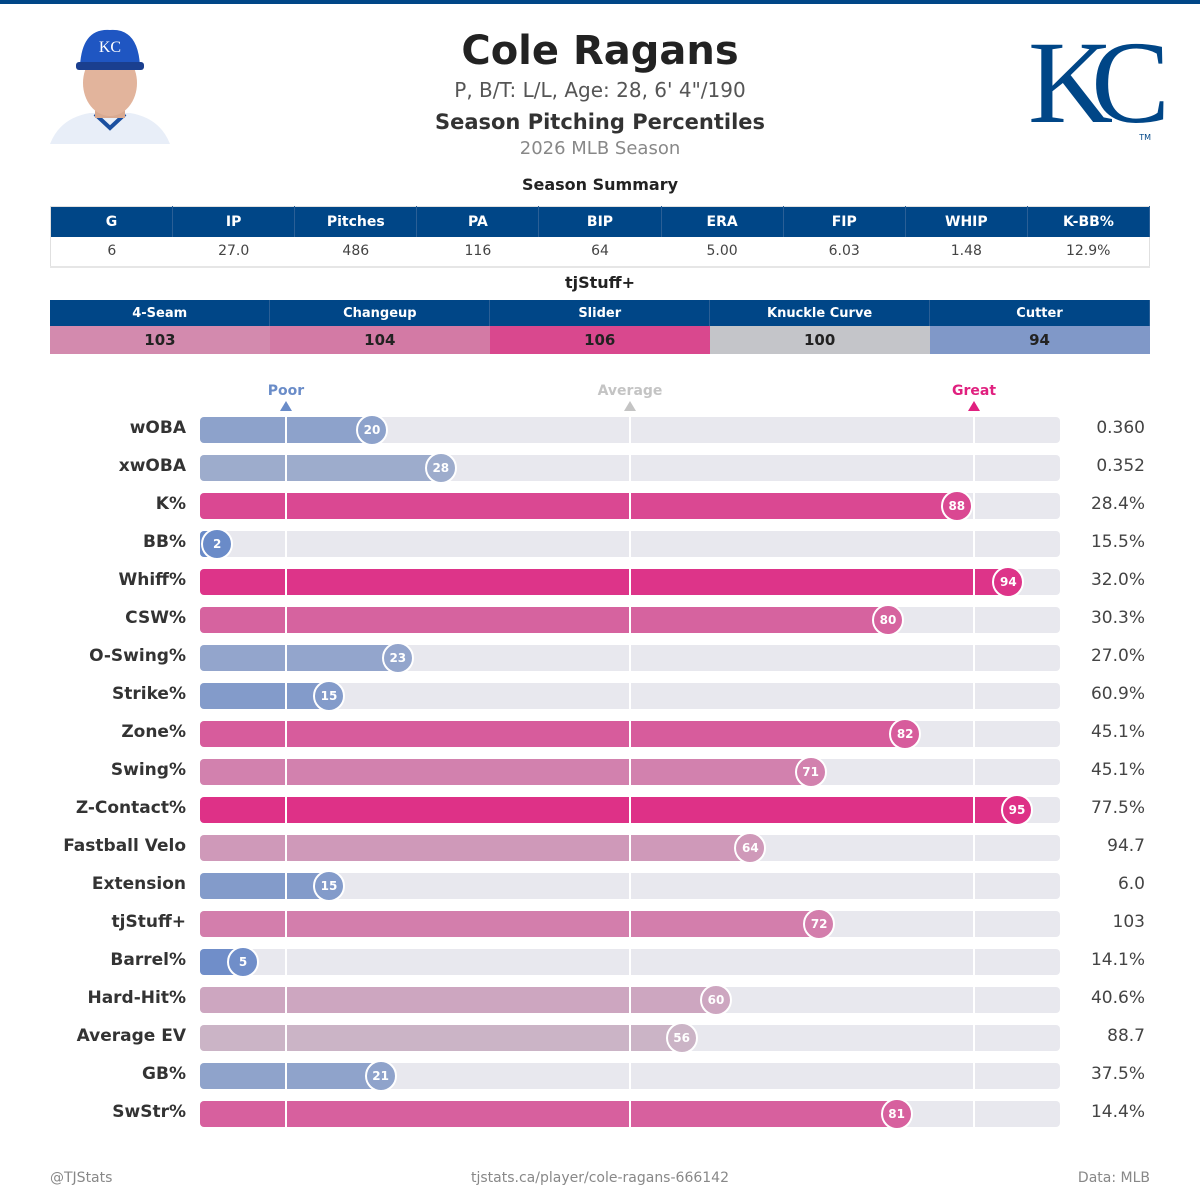 Image resolution: width=1200 pixels, height=1200 pixels. What do you see at coordinates (630, 430) in the screenshot?
I see `percentile-bar-track: 20` at bounding box center [630, 430].